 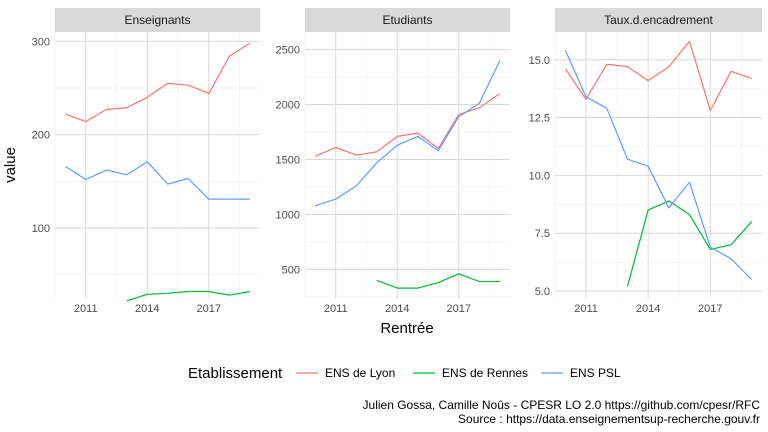 I want to click on y-tick-label: 12.5, so click(x=539, y=119).